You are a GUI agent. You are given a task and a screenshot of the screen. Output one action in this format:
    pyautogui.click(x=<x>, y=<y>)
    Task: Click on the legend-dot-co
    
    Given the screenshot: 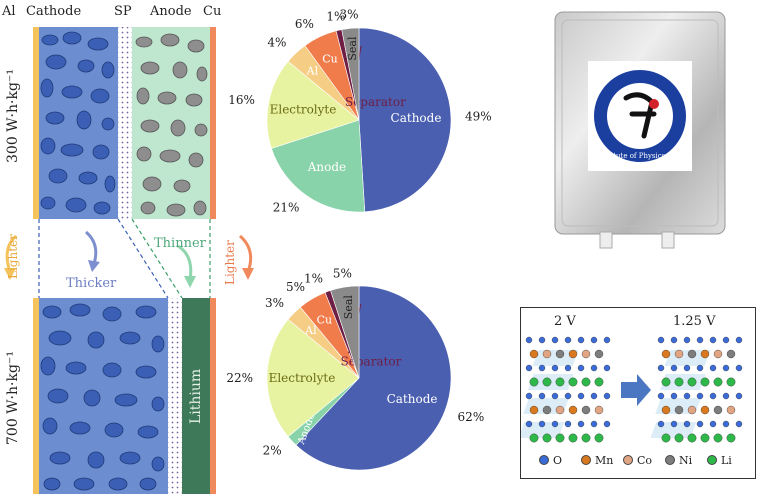 What is the action you would take?
    pyautogui.click(x=628, y=460)
    